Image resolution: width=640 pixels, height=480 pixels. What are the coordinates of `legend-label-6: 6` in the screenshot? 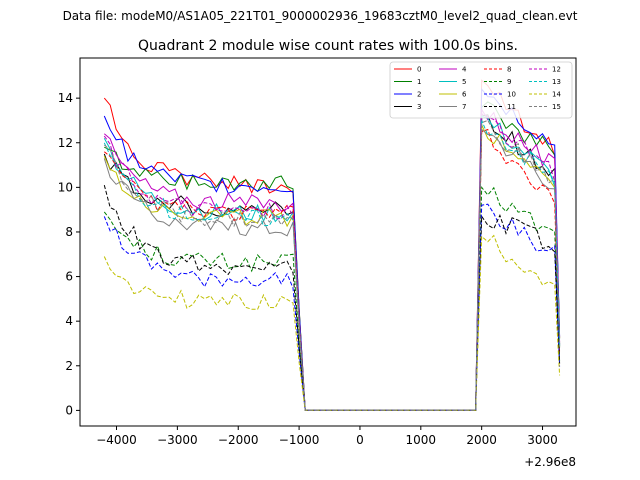 It's located at (464, 95).